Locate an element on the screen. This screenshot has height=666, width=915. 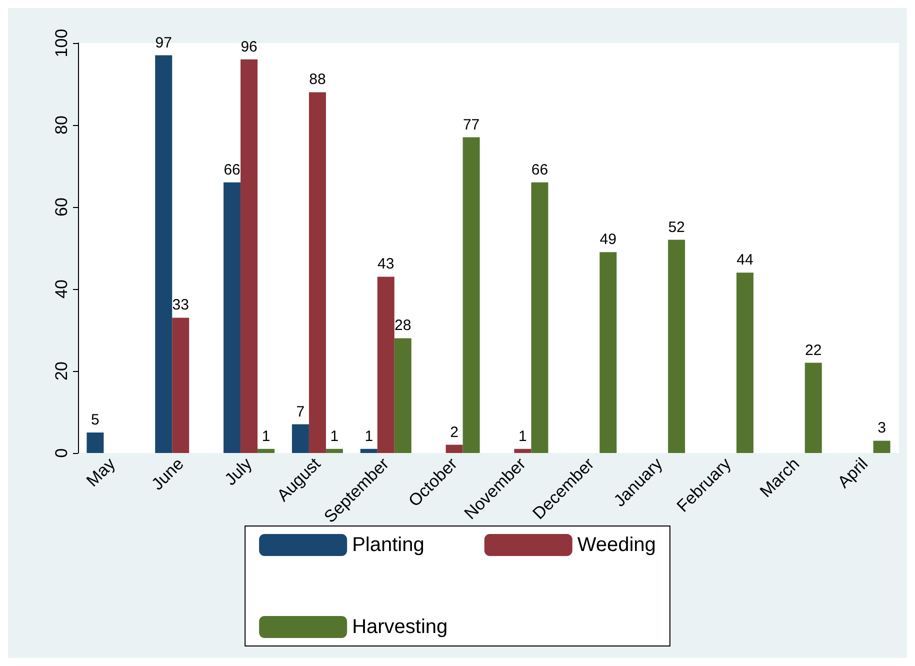
data-label: 88 is located at coordinates (317, 79).